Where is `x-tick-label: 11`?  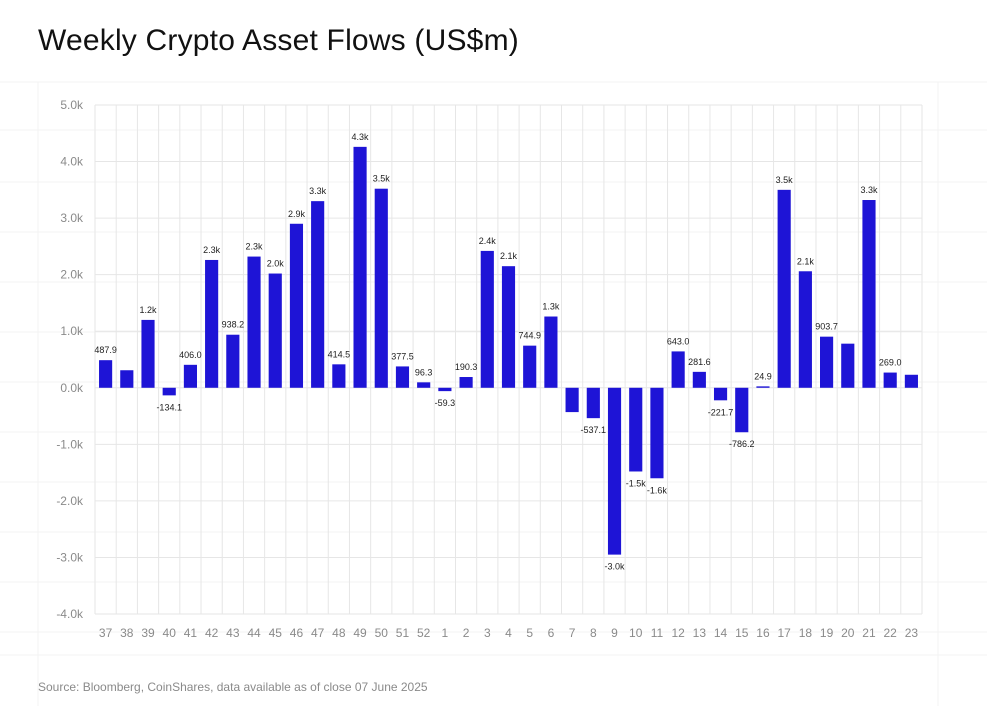 x-tick-label: 11 is located at coordinates (657, 633).